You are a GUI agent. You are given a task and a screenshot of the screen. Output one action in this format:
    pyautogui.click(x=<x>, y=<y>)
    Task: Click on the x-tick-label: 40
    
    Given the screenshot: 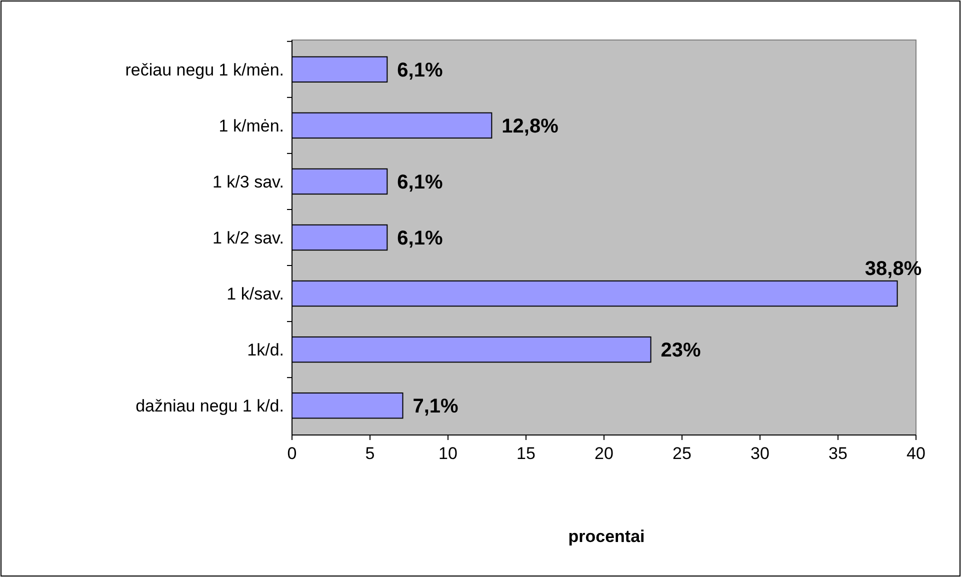 What is the action you would take?
    pyautogui.click(x=916, y=453)
    